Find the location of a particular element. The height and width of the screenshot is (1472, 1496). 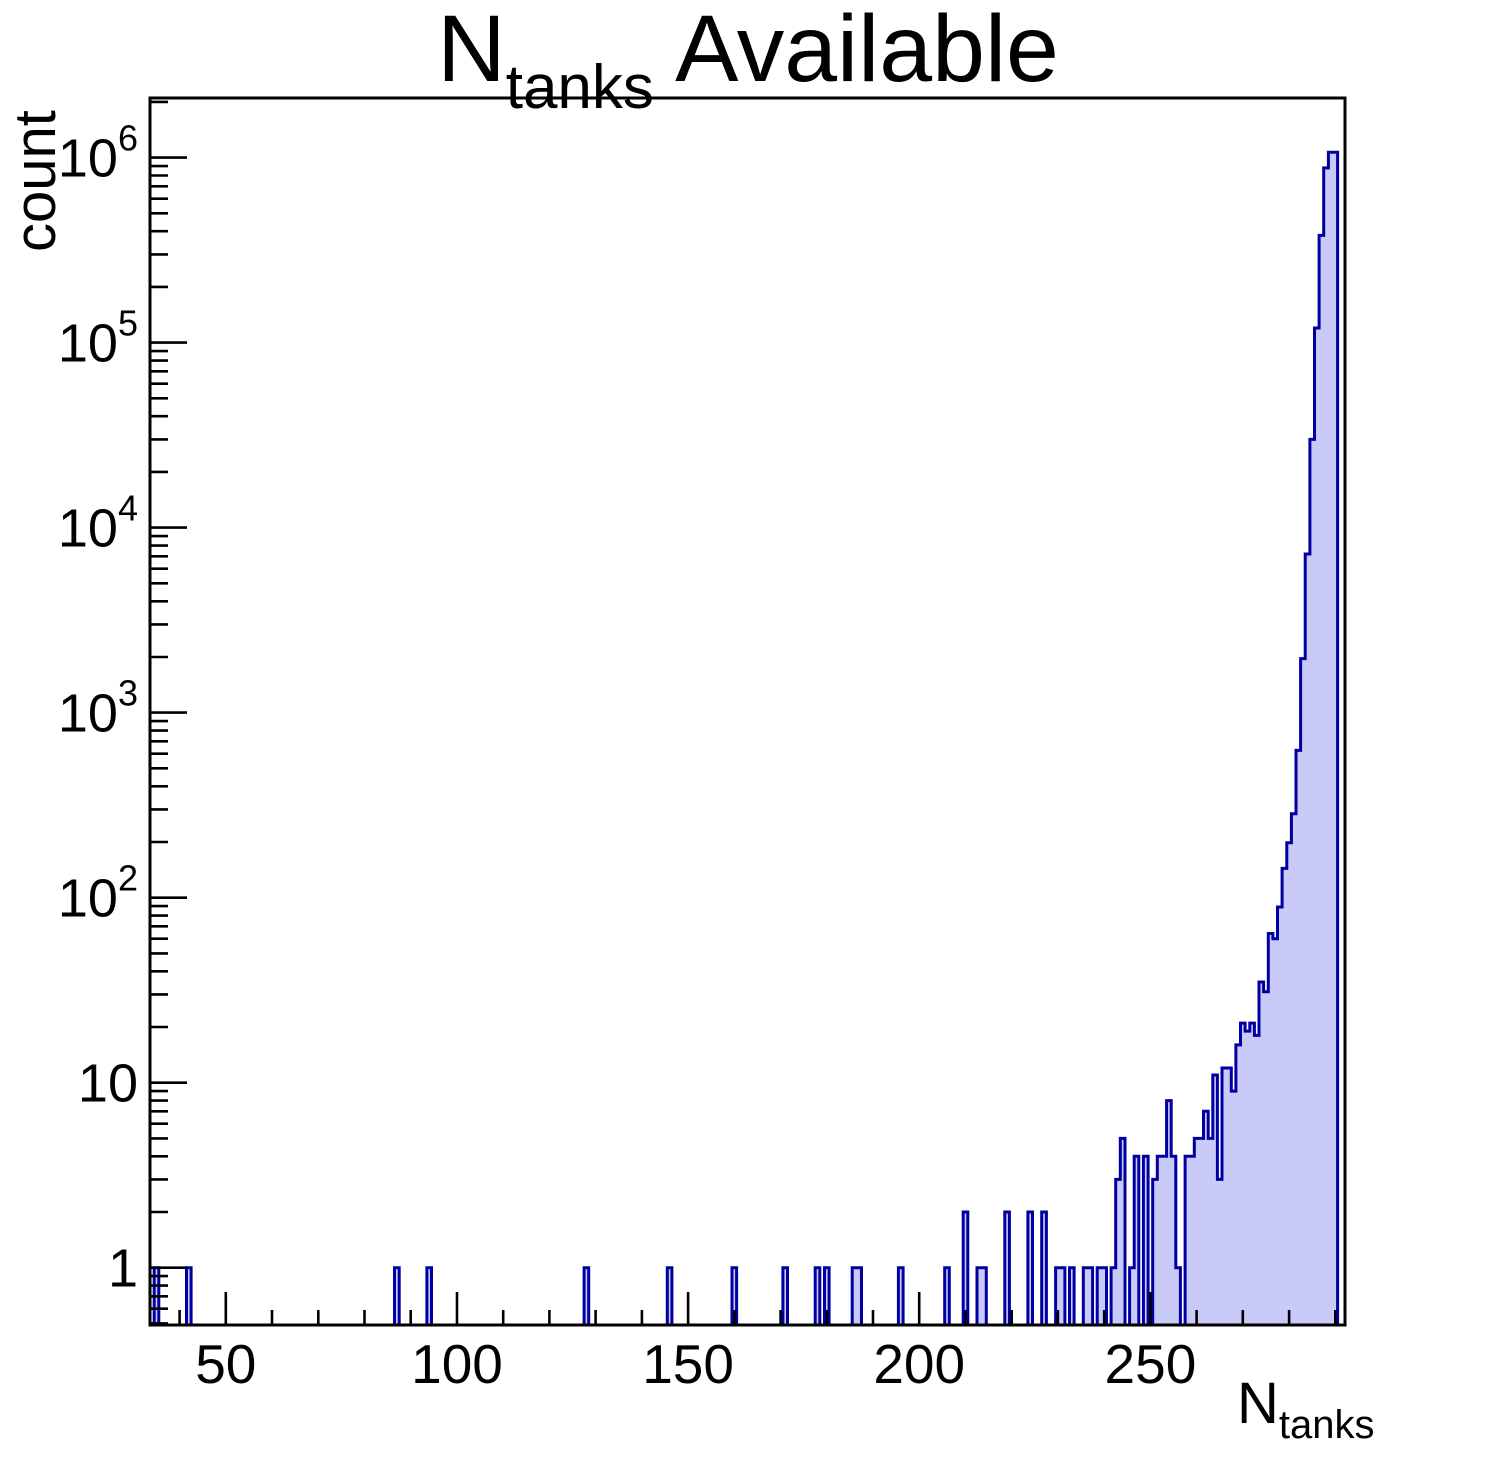

x-tick-label: 100 is located at coordinates (457, 1364).